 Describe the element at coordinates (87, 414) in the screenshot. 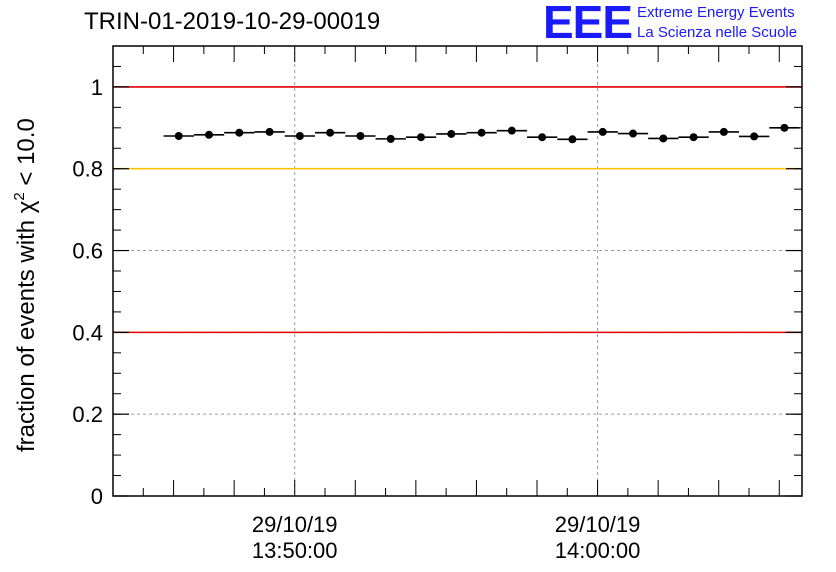

I see `y-tick-label: 0.2` at that location.